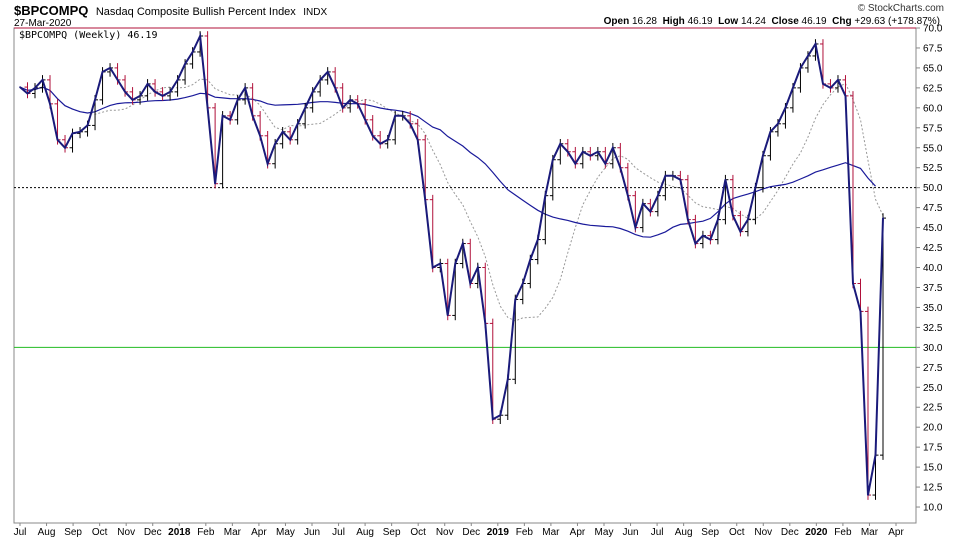 The width and height of the screenshot is (960, 540). Describe the element at coordinates (933, 468) in the screenshot. I see `y-tick-label: 15.0` at that location.